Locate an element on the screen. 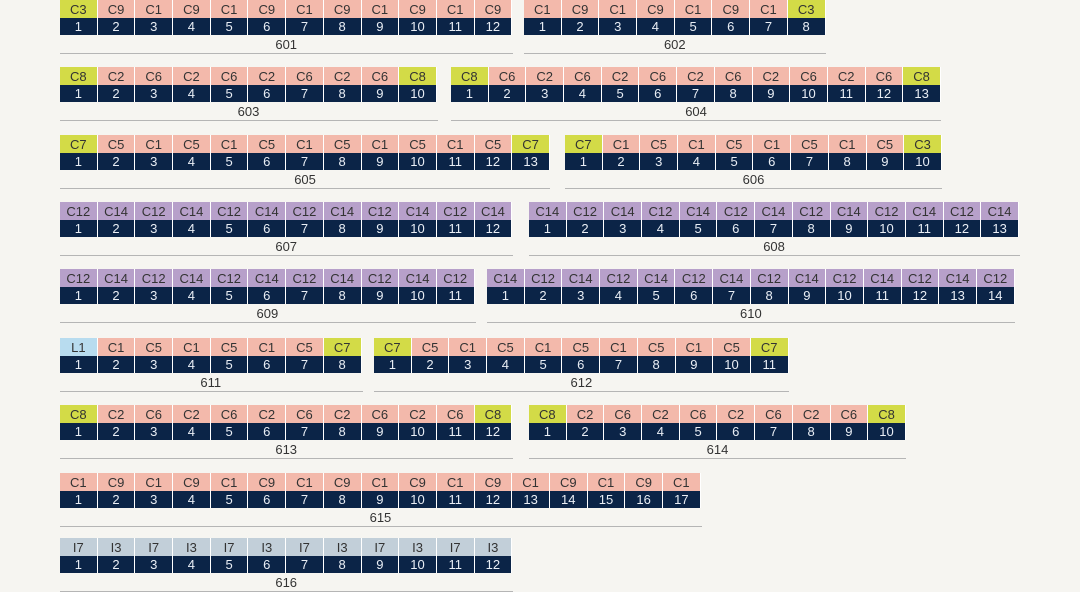 The image size is (1080, 592). number-row: 1 2 3 4 5 6 7 8 9 10 11 12 is located at coordinates (286, 228).